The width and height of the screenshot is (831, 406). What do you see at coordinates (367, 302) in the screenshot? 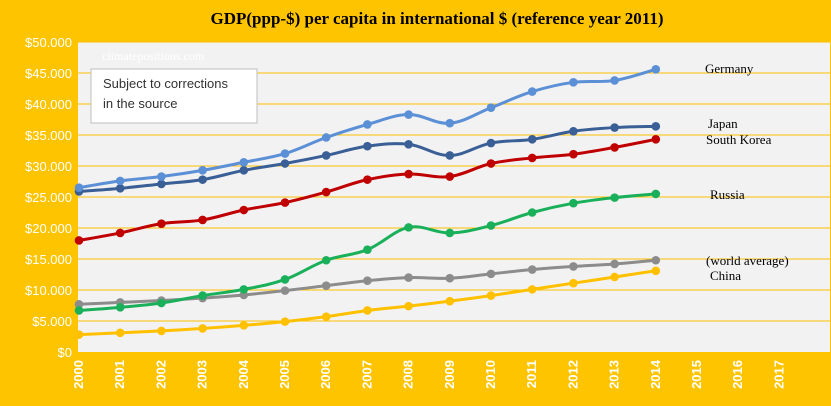
I see `series-china` at bounding box center [367, 302].